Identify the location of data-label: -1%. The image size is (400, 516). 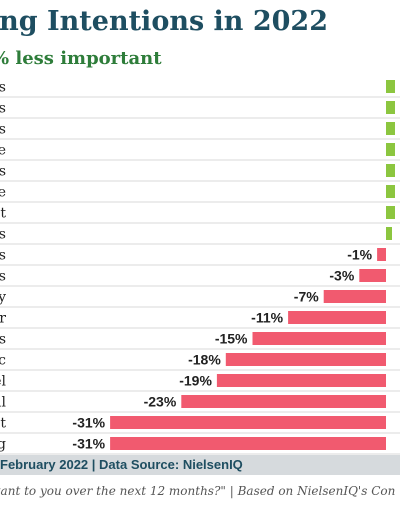
(359, 255).